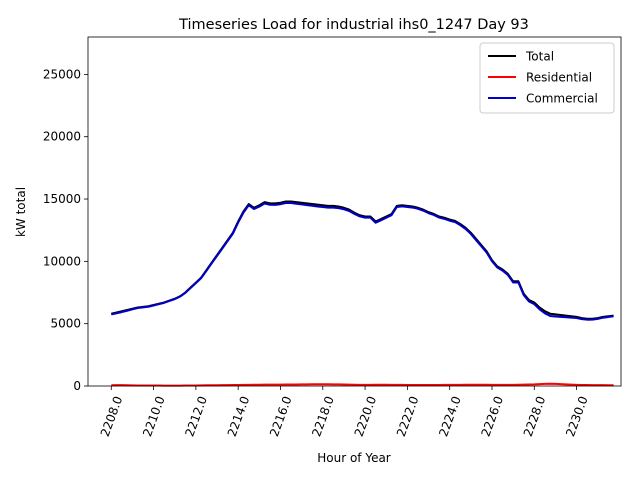 The width and height of the screenshot is (640, 480). I want to click on legend-label-residential: Residential, so click(559, 78).